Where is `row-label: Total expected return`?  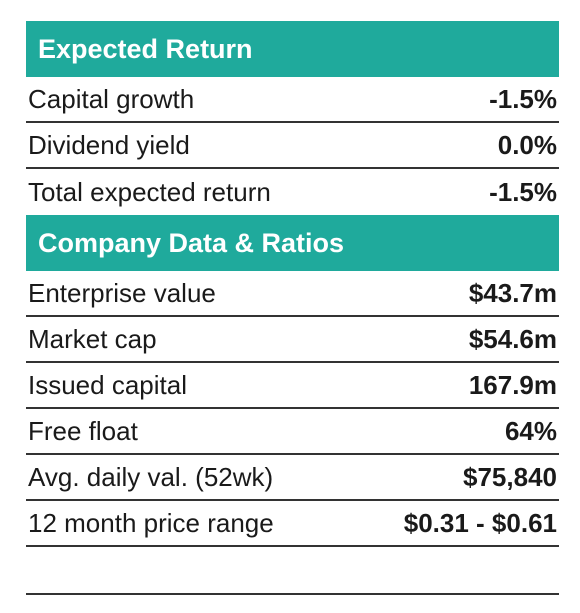
row-label: Total expected return is located at coordinates (149, 191).